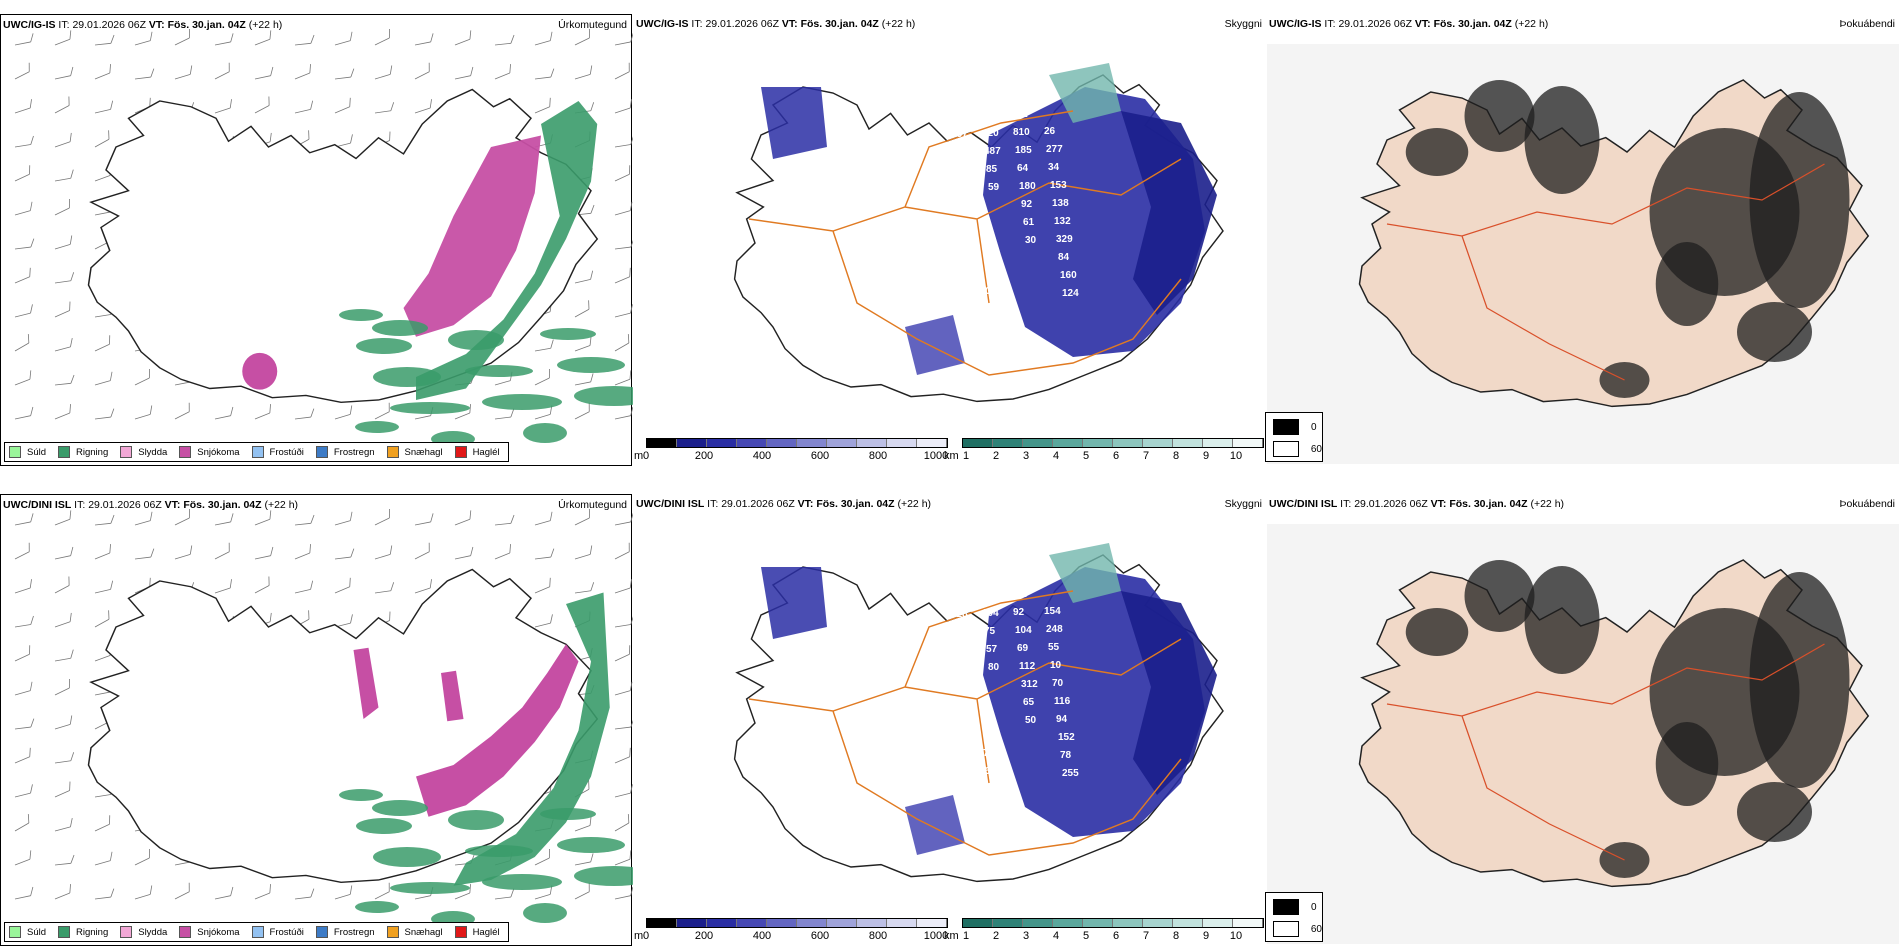 This screenshot has width=1900, height=950. What do you see at coordinates (486, 932) in the screenshot?
I see `legend-label: Haglél` at bounding box center [486, 932].